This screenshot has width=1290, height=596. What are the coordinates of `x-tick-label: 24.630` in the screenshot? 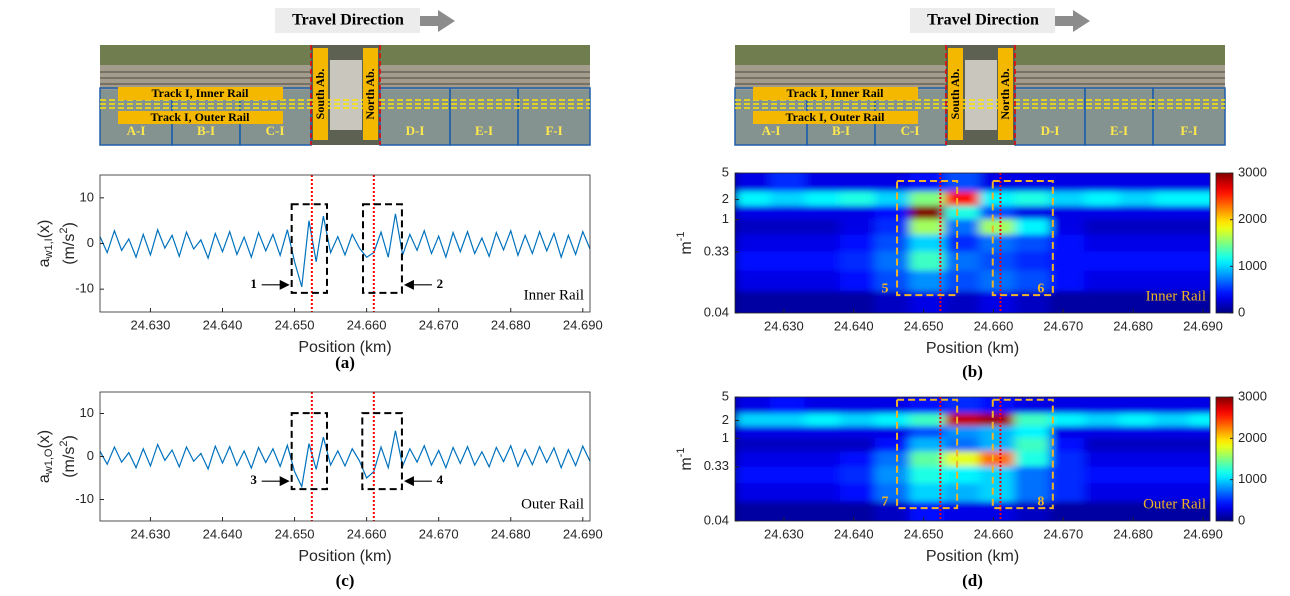 It's located at (151, 533).